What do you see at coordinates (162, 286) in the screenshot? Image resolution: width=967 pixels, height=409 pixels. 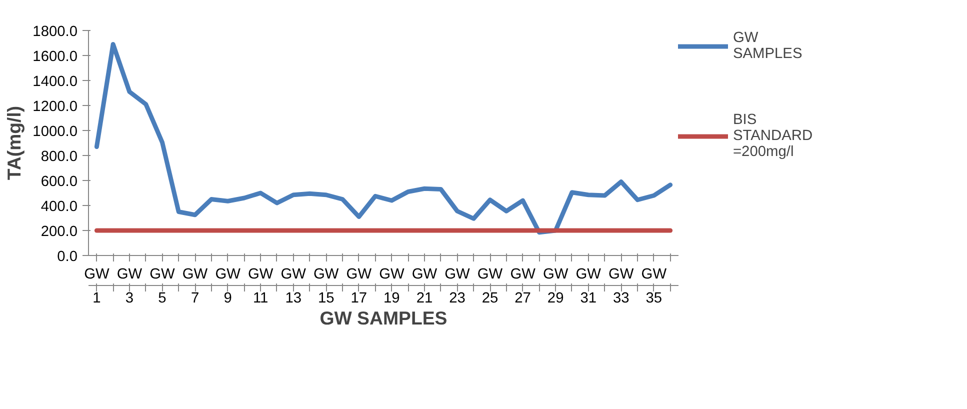 I see `category-label: GW 5` at bounding box center [162, 286].